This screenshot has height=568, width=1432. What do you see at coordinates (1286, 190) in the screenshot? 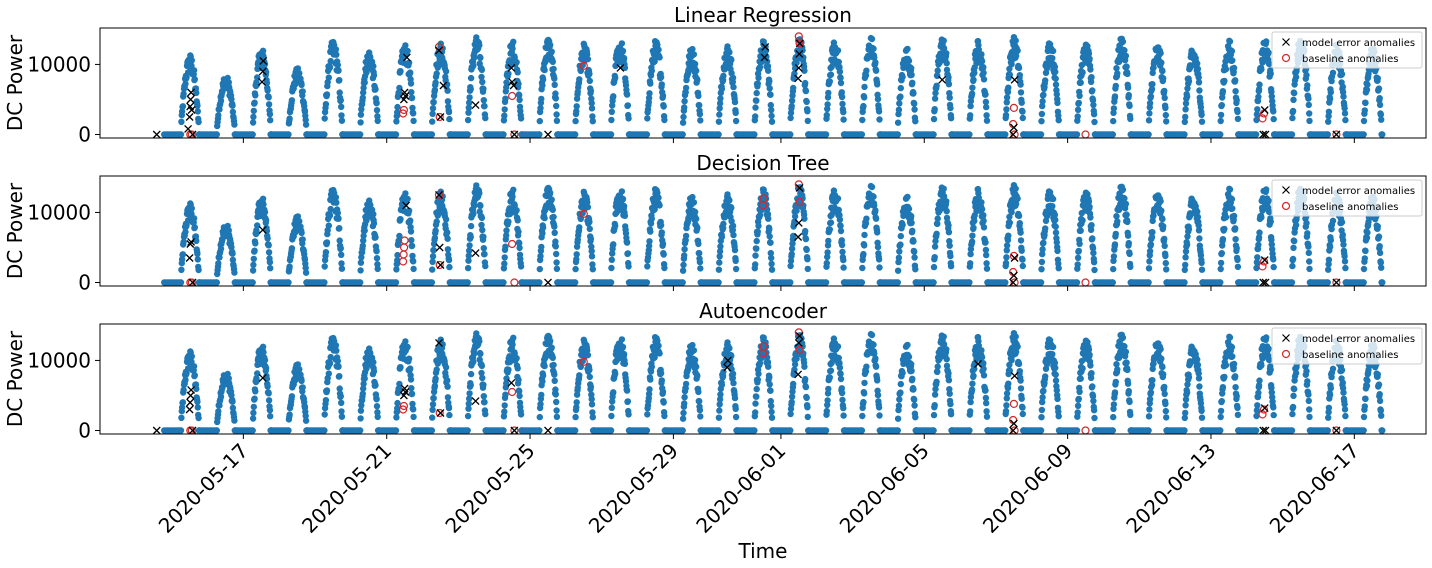
I see `legend-marker-model-error` at bounding box center [1286, 190].